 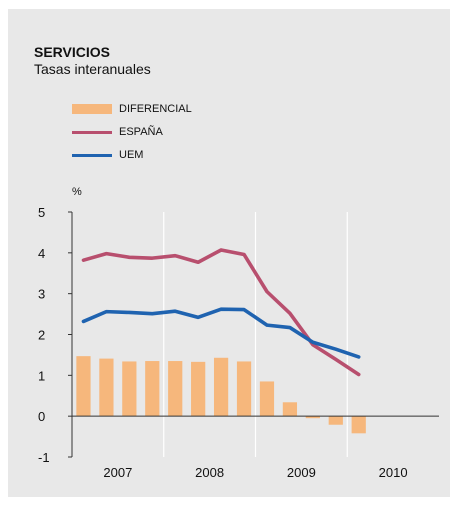 What do you see at coordinates (72, 52) in the screenshot?
I see `chart-title: SERVICIOS` at bounding box center [72, 52].